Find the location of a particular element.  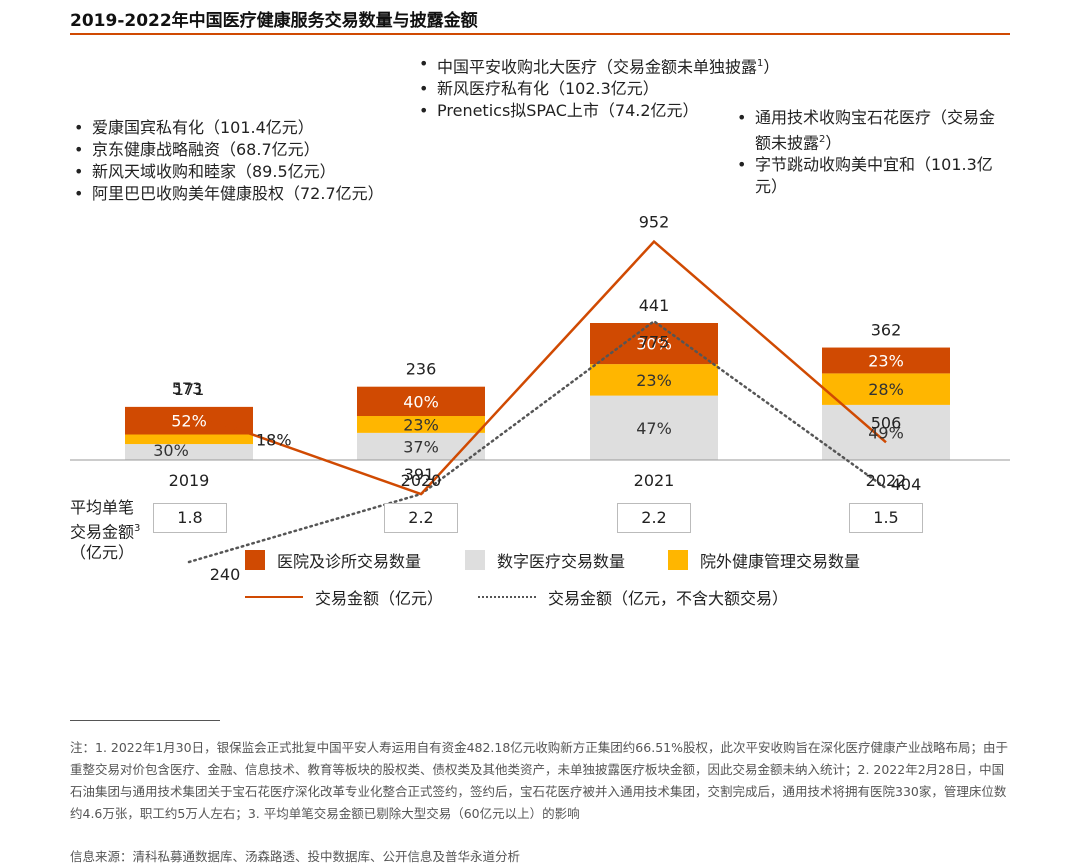

annotation-text: 通用技术收购宝石花医疗（交易金额未披露 is located at coordinates (875, 130).